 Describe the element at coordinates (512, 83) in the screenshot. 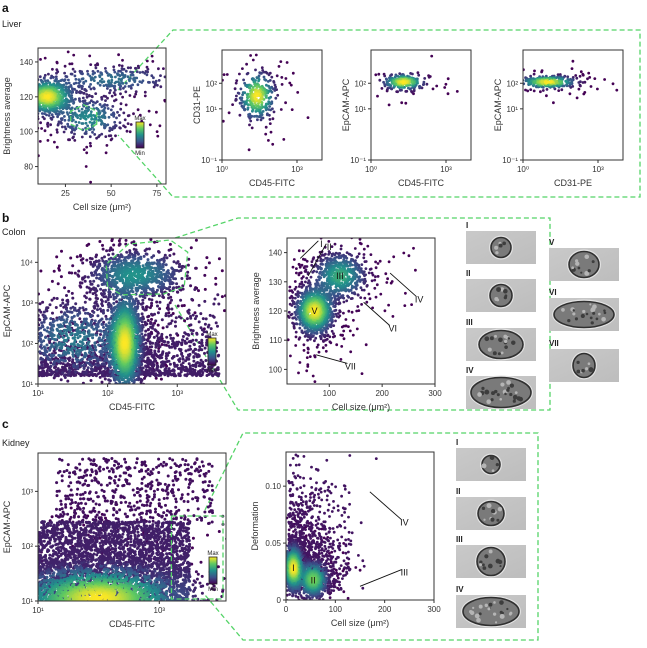

I see `y-tick-label: 10²` at that location.